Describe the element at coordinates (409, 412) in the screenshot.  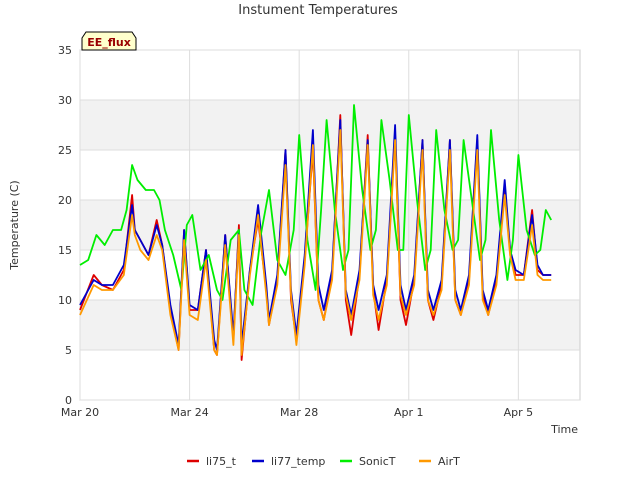
I see `x-tick-label: Apr 1` at that location.